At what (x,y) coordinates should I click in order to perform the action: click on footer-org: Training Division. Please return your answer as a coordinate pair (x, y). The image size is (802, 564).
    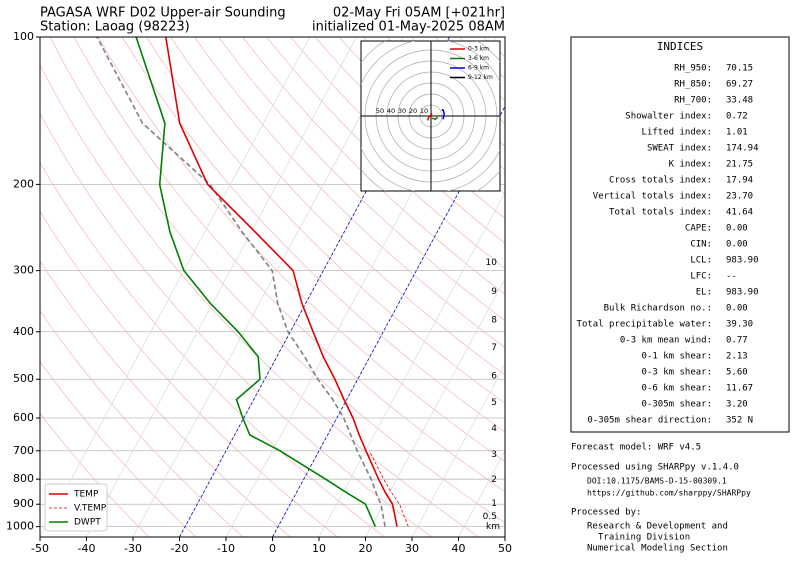
    Looking at the image, I should click on (644, 538).